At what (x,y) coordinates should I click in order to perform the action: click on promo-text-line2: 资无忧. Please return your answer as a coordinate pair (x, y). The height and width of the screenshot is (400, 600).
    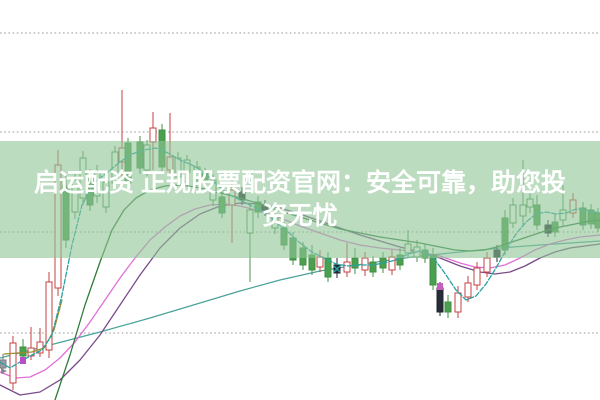
    Looking at the image, I should click on (300, 215).